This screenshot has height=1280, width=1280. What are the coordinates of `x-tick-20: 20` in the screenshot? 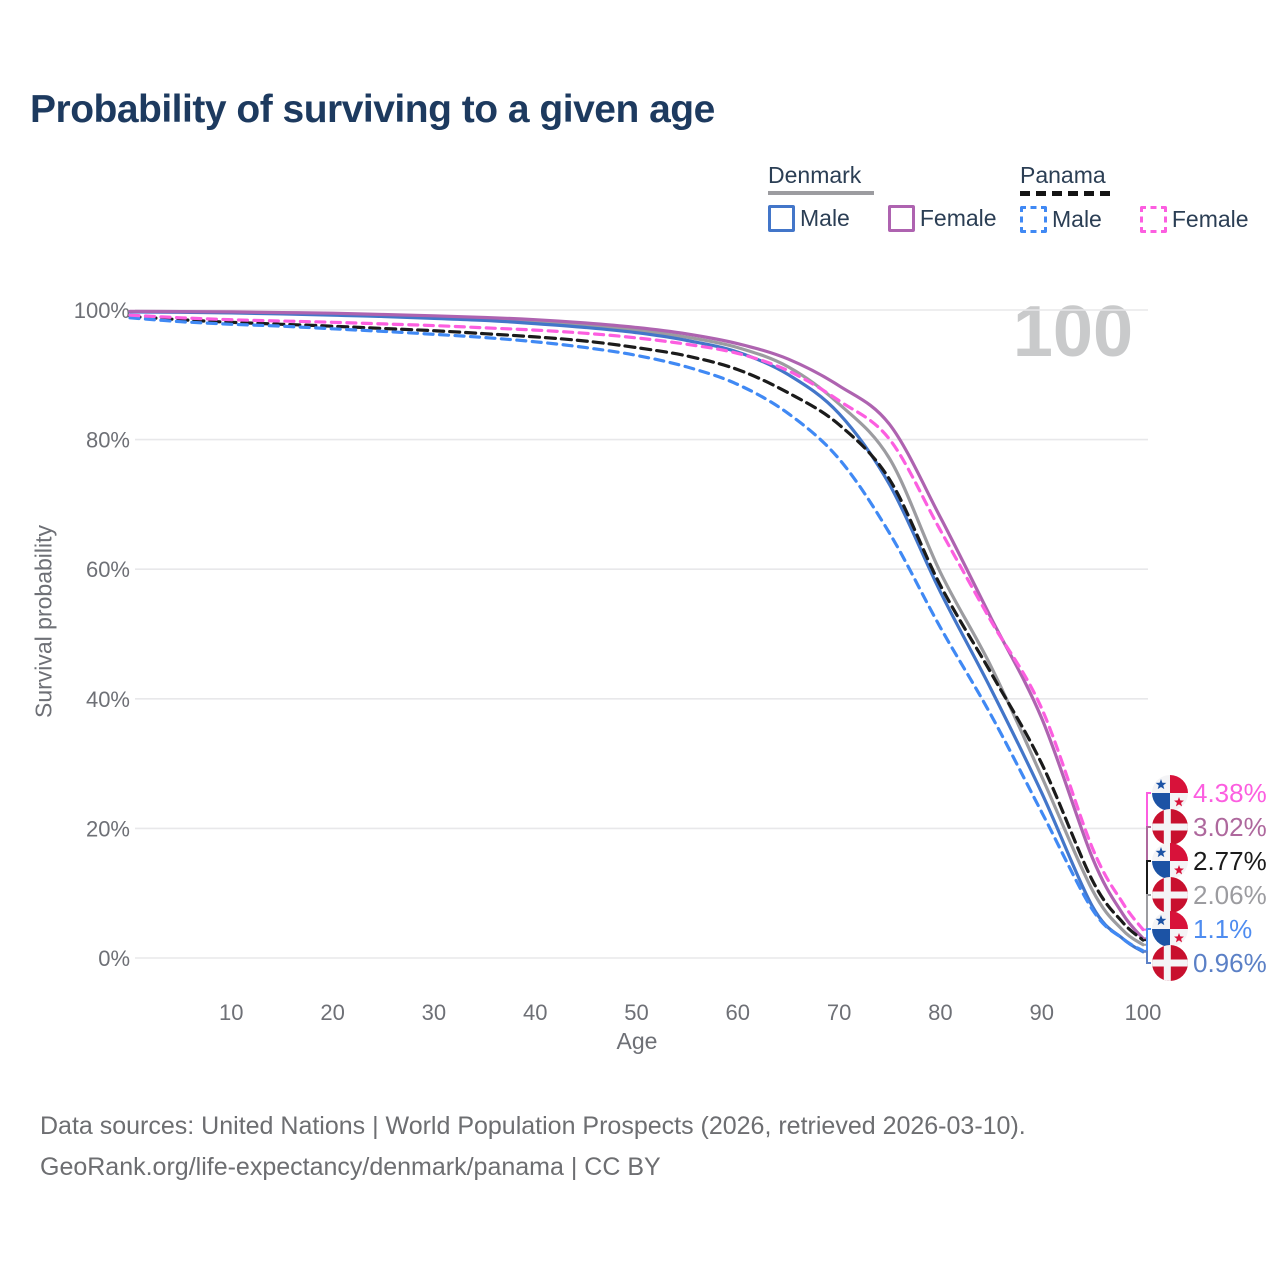 It's located at (332, 1012).